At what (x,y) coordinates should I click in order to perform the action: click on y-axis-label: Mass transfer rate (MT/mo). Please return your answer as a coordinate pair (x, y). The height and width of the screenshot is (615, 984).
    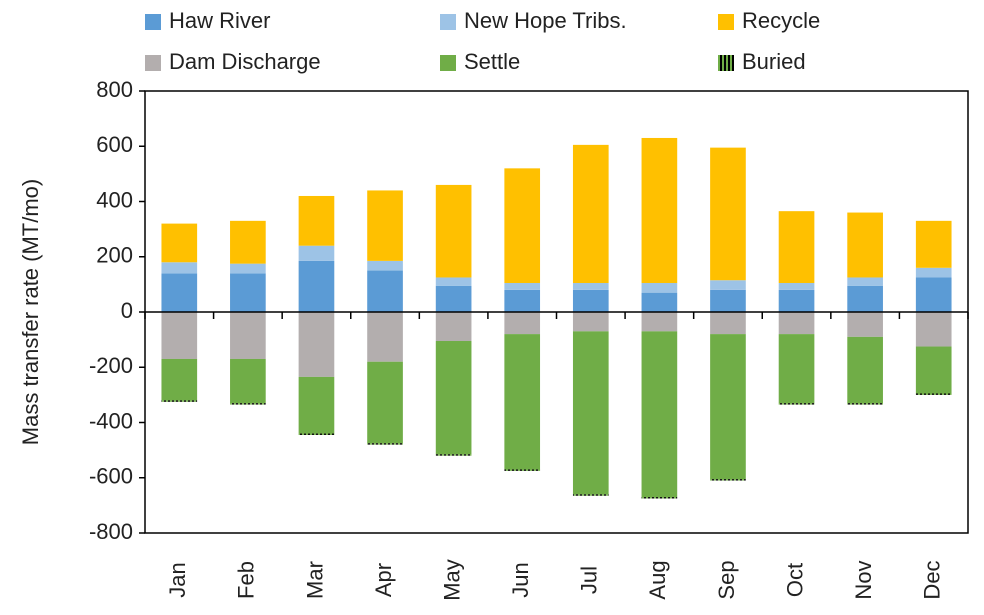
    Looking at the image, I should click on (30, 312).